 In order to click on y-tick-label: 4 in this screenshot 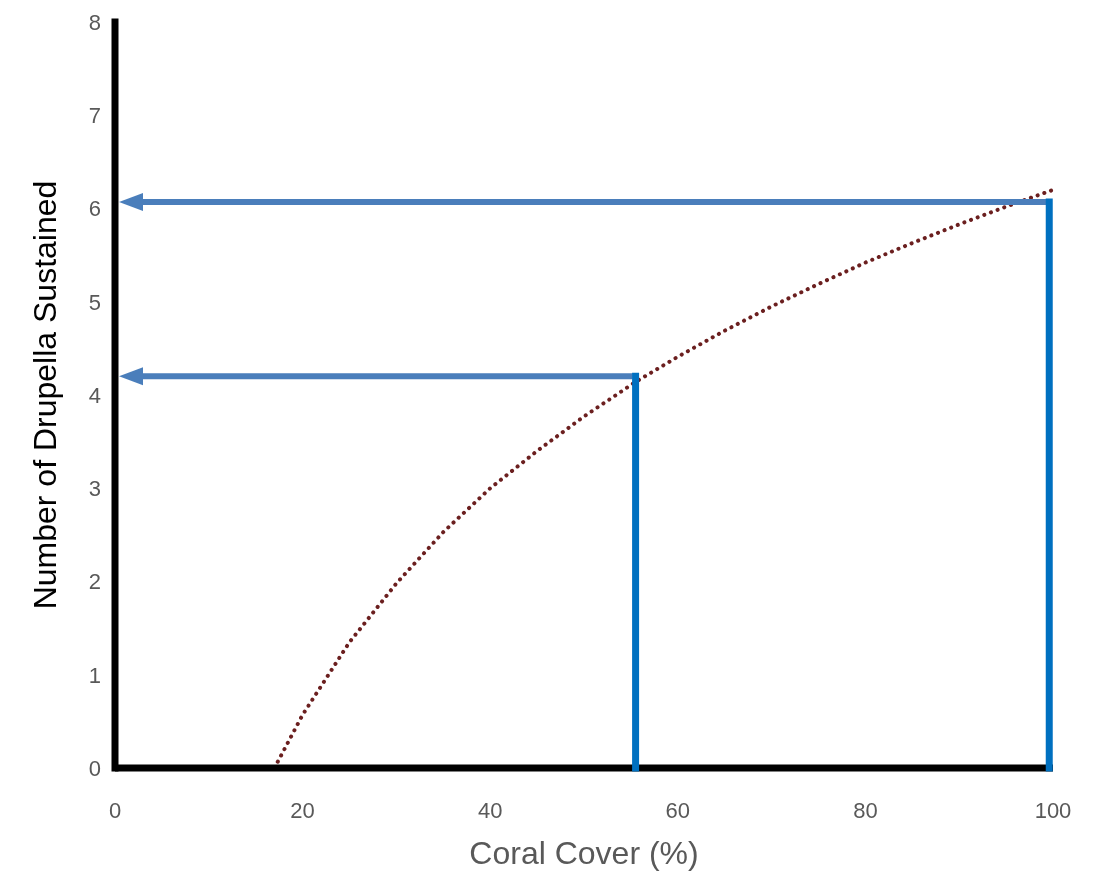, I will do `click(94, 395)`.